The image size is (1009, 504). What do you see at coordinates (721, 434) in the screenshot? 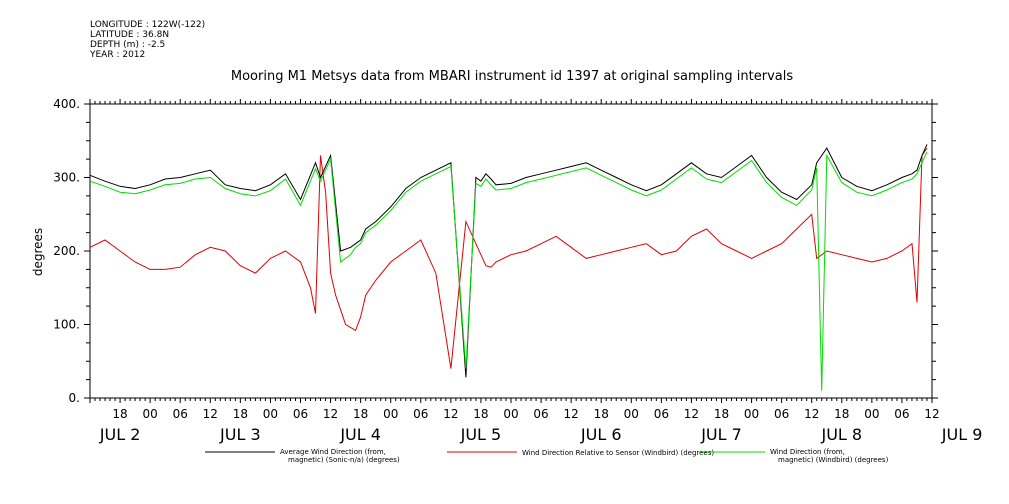
I see `x-day-label: JUL 7` at bounding box center [721, 434].